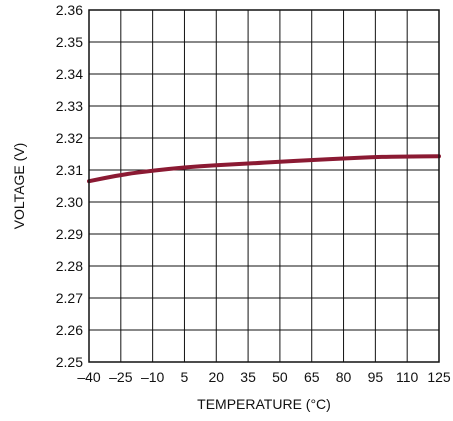 Image resolution: width=453 pixels, height=421 pixels. Describe the element at coordinates (216, 377) in the screenshot. I see `x-tick-label: 20` at that location.